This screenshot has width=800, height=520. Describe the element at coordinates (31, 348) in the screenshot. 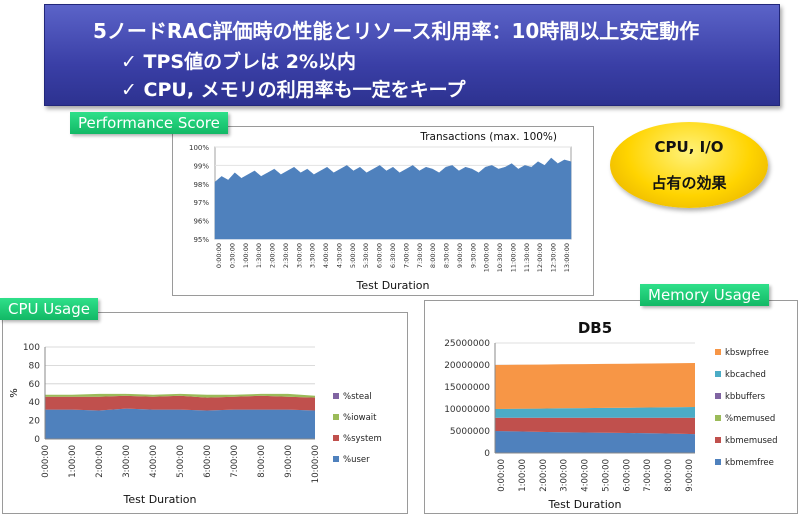

I see `cpu-y-tick-label: 100` at that location.